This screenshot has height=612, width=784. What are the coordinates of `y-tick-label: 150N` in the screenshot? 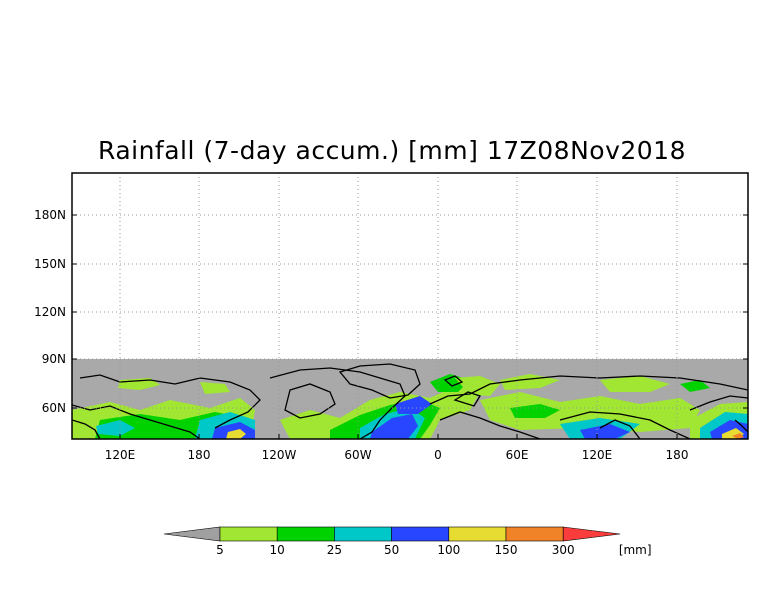 It's located at (50, 264).